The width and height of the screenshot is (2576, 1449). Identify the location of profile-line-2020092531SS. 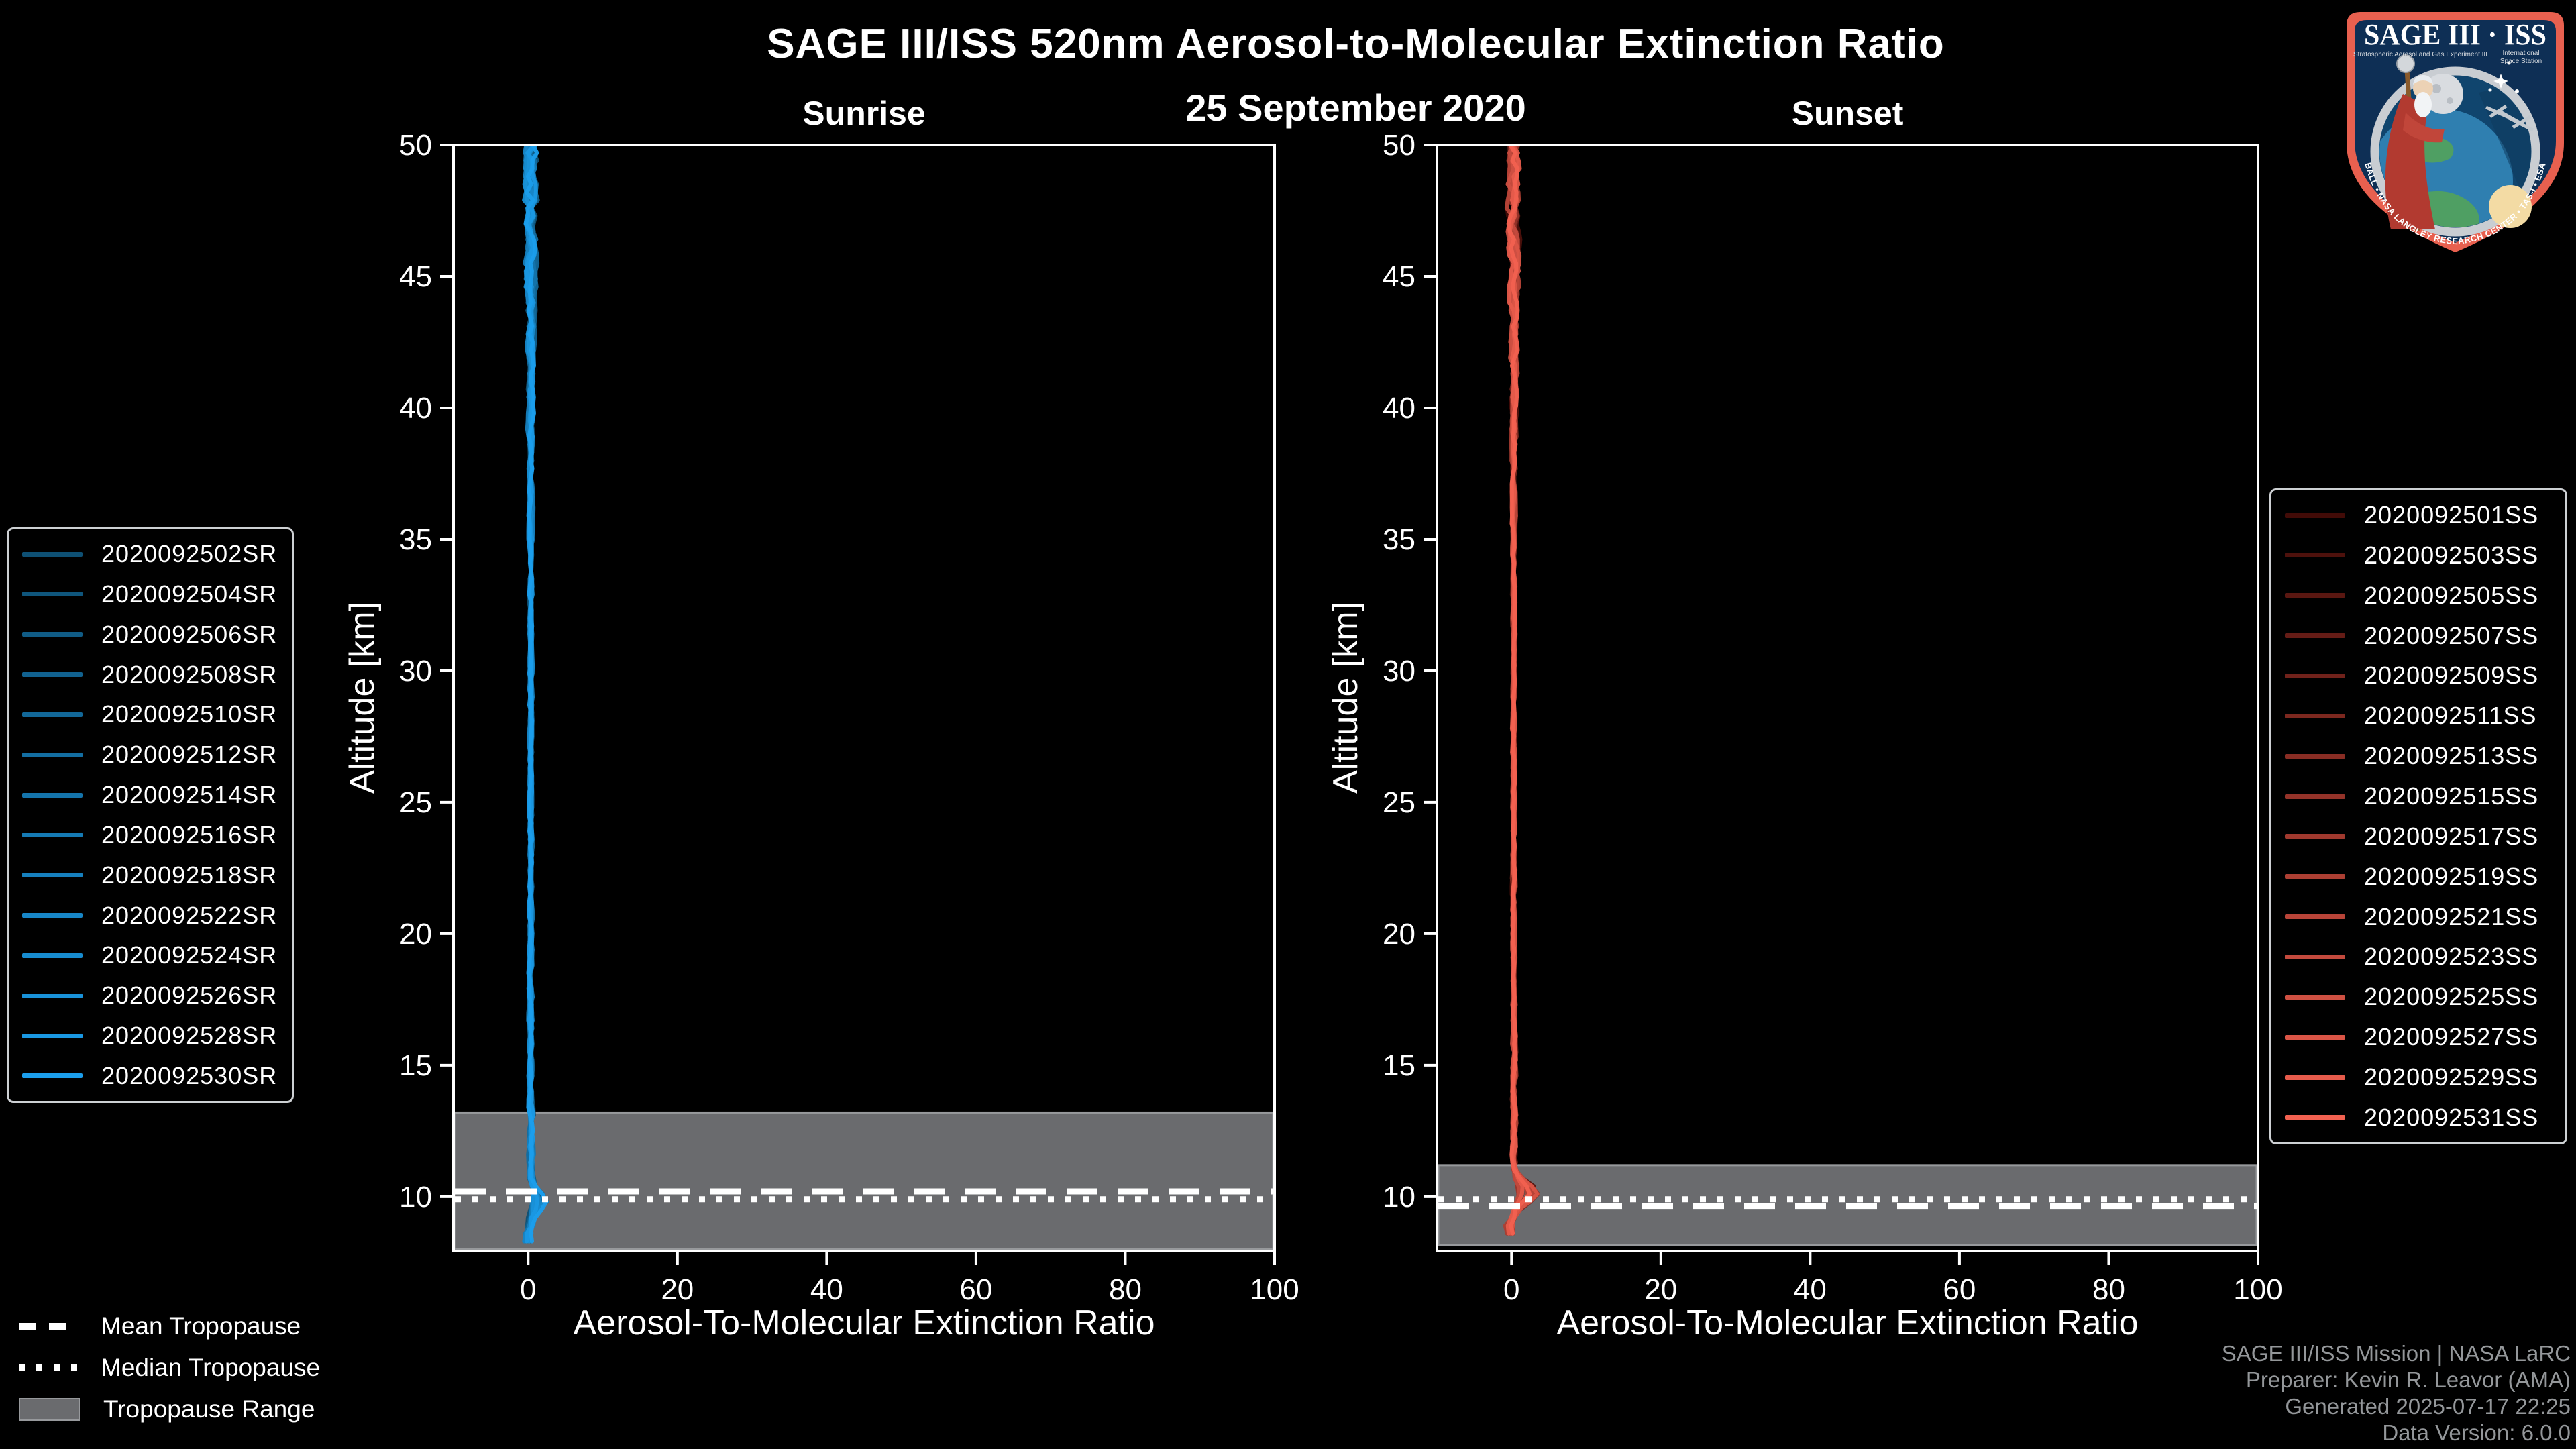
(1519, 691).